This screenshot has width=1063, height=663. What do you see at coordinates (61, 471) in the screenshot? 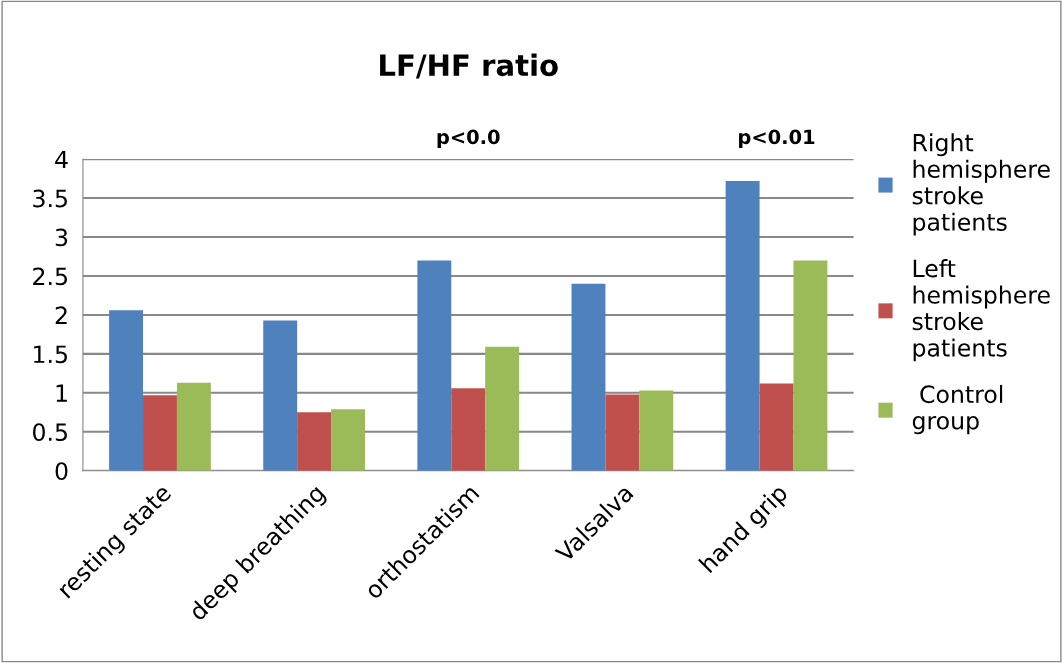
I see `y-tick-label: 0` at bounding box center [61, 471].